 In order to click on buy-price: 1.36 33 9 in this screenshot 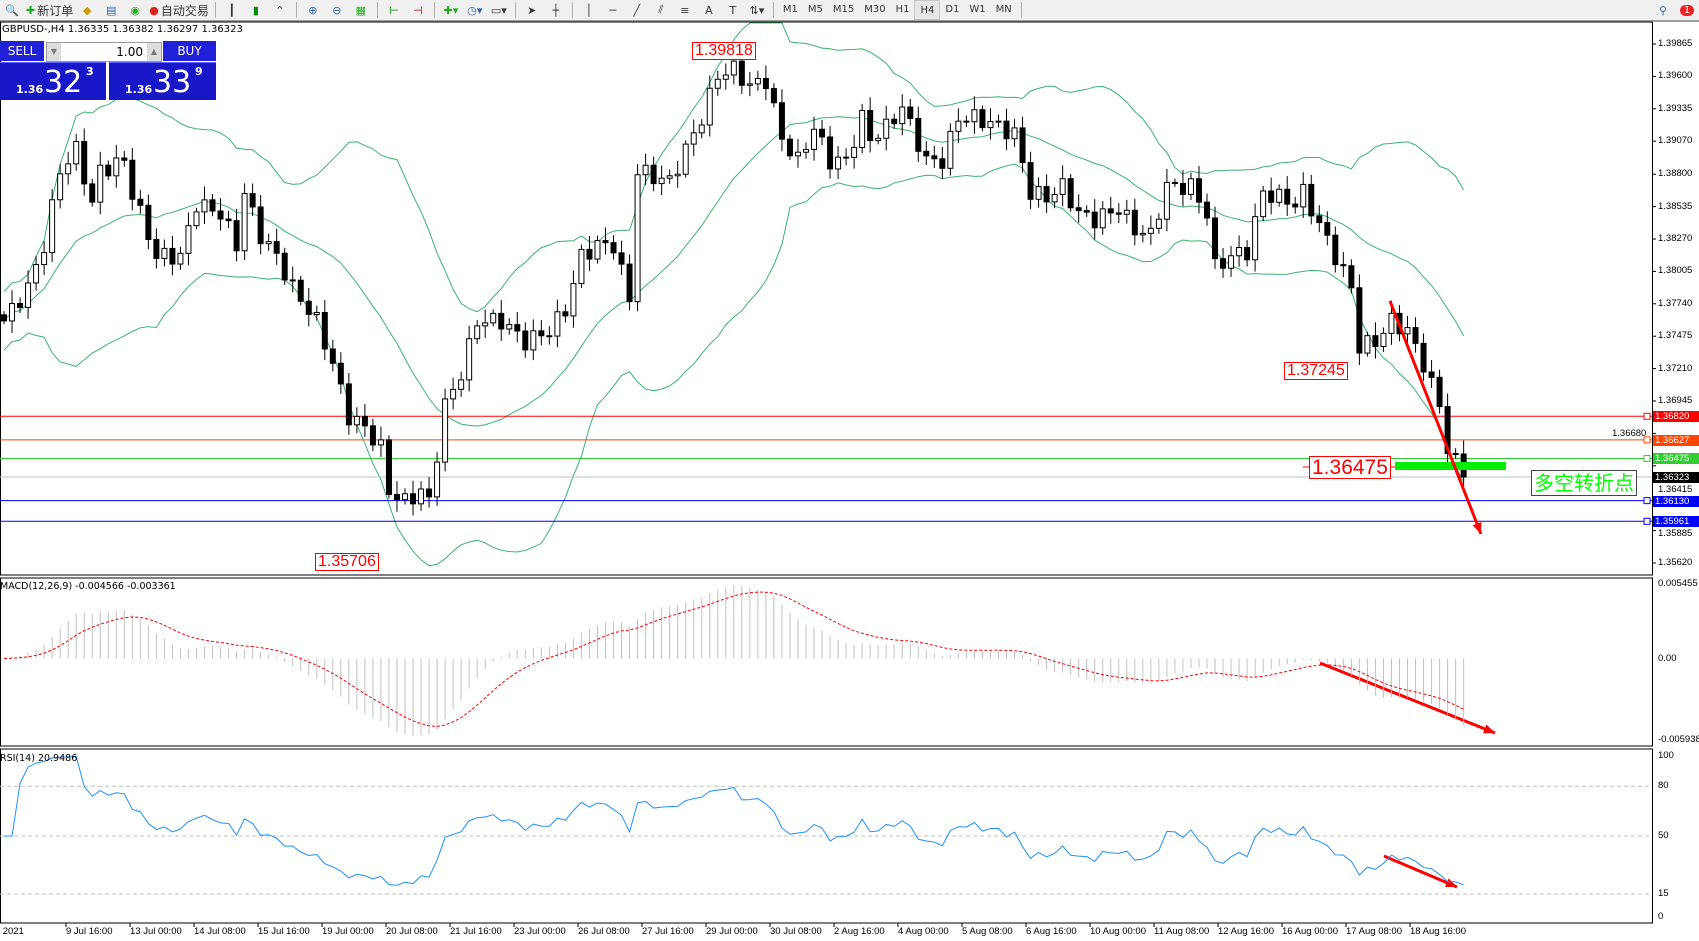, I will do `click(162, 81)`.